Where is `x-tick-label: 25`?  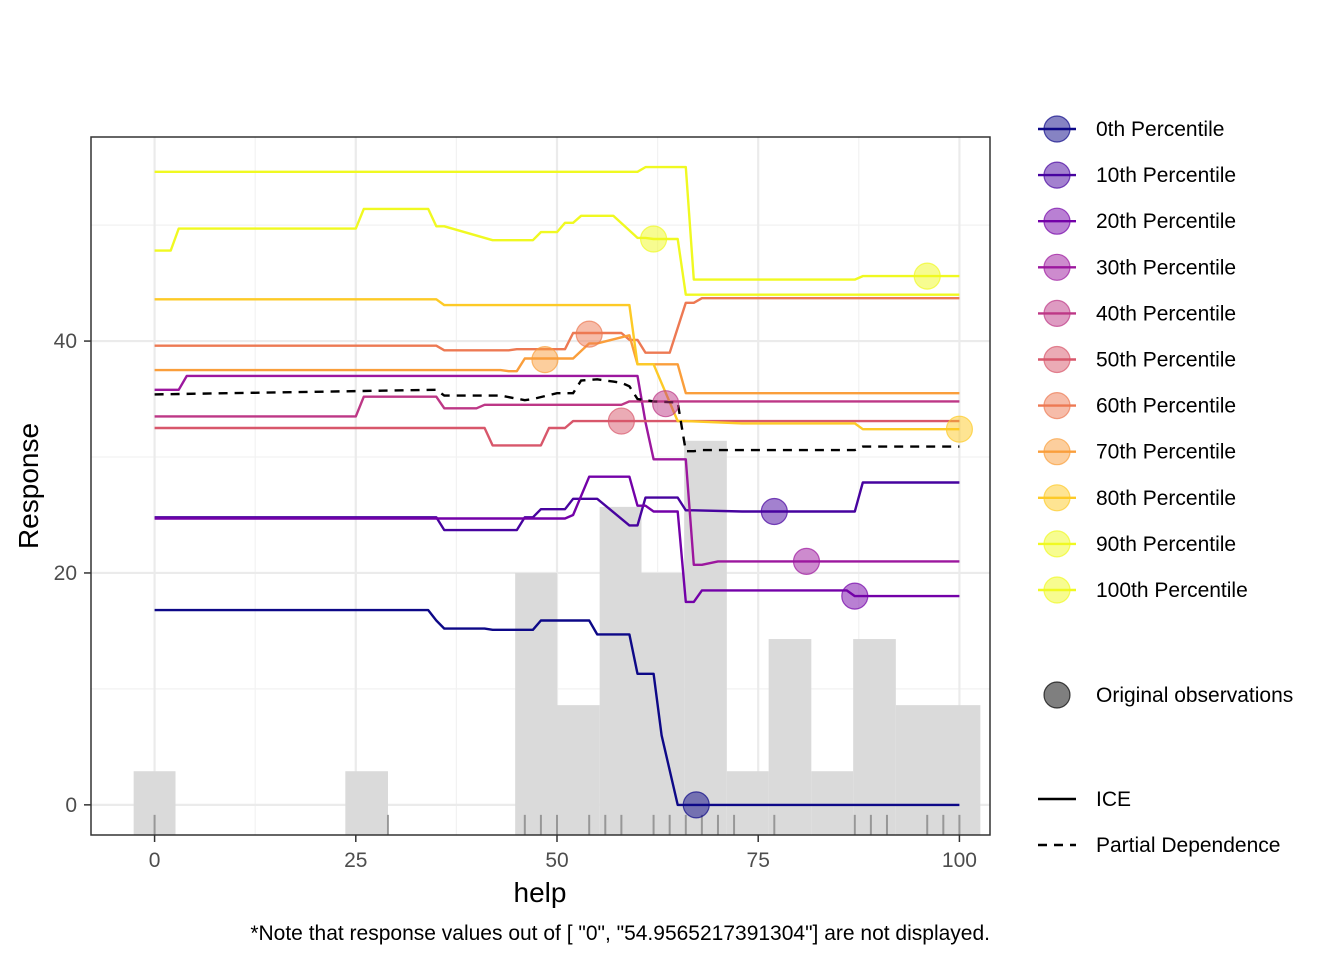 x-tick-label: 25 is located at coordinates (355, 860).